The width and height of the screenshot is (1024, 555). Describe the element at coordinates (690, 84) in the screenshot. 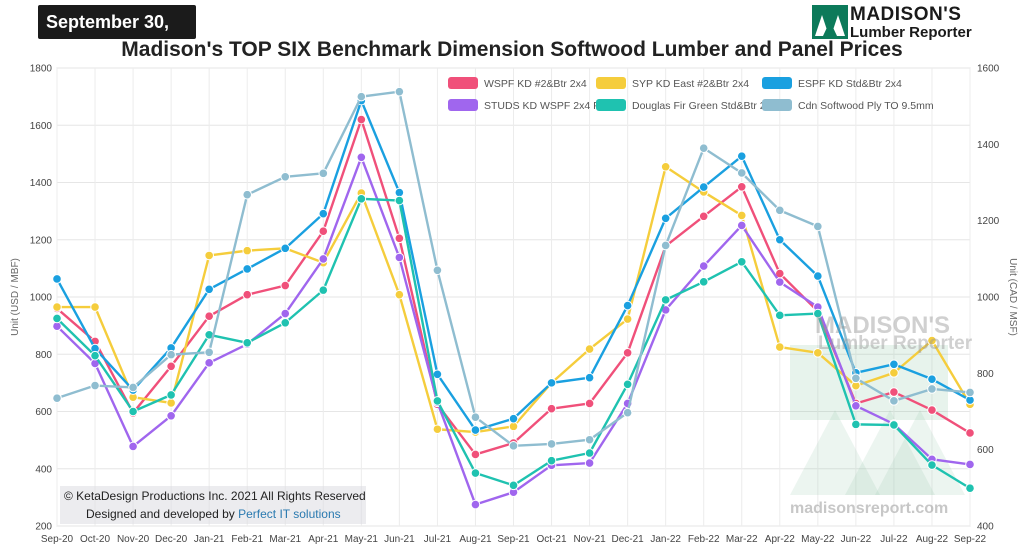

I see `legend-label: SYP KD East #2&Btr 2x4` at that location.